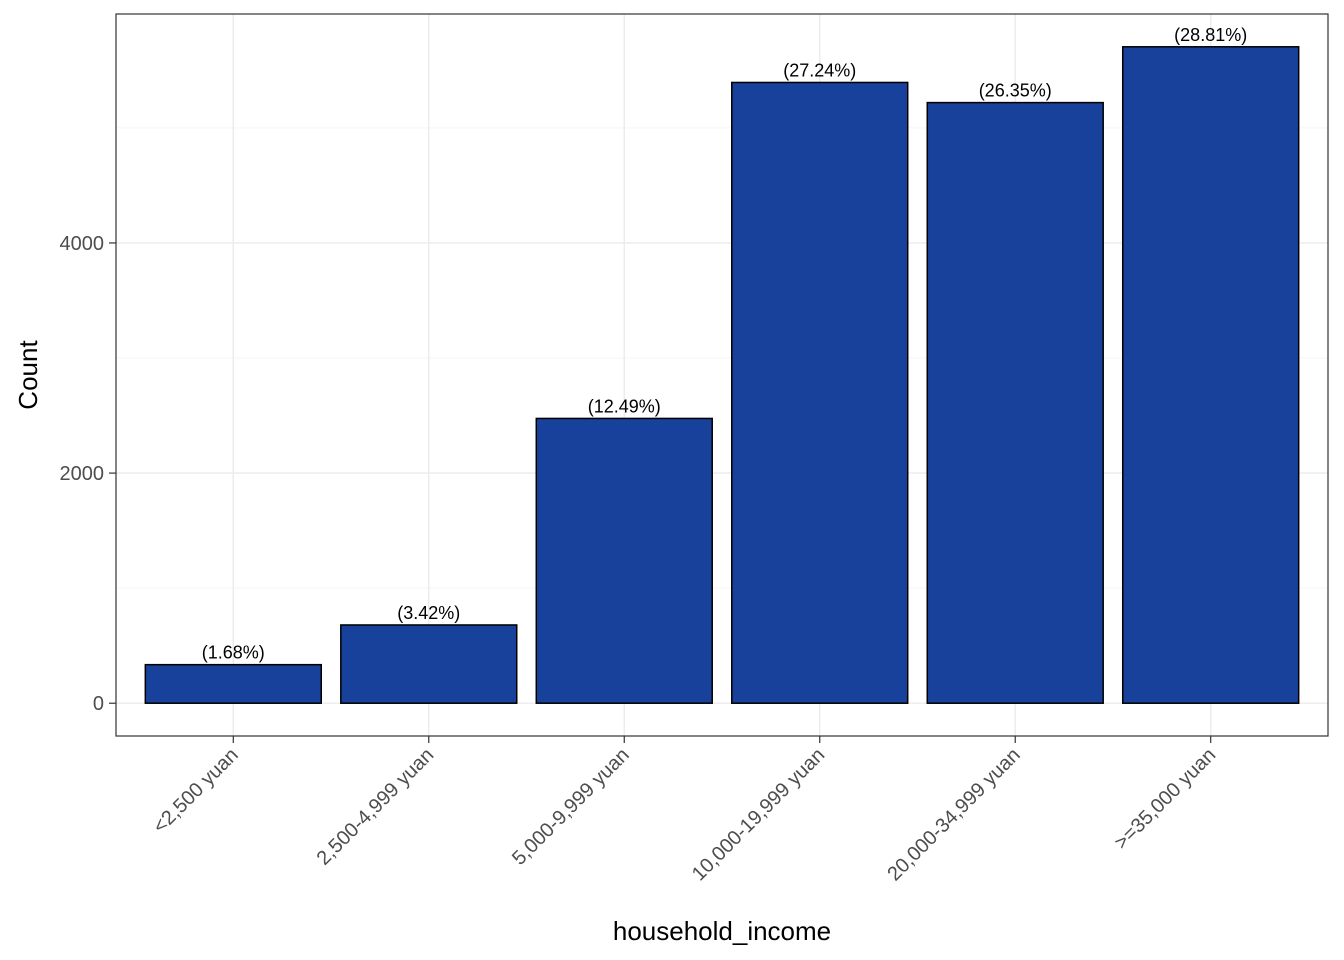  What do you see at coordinates (428, 613) in the screenshot?
I see `data-label-2: (3.42%)` at bounding box center [428, 613].